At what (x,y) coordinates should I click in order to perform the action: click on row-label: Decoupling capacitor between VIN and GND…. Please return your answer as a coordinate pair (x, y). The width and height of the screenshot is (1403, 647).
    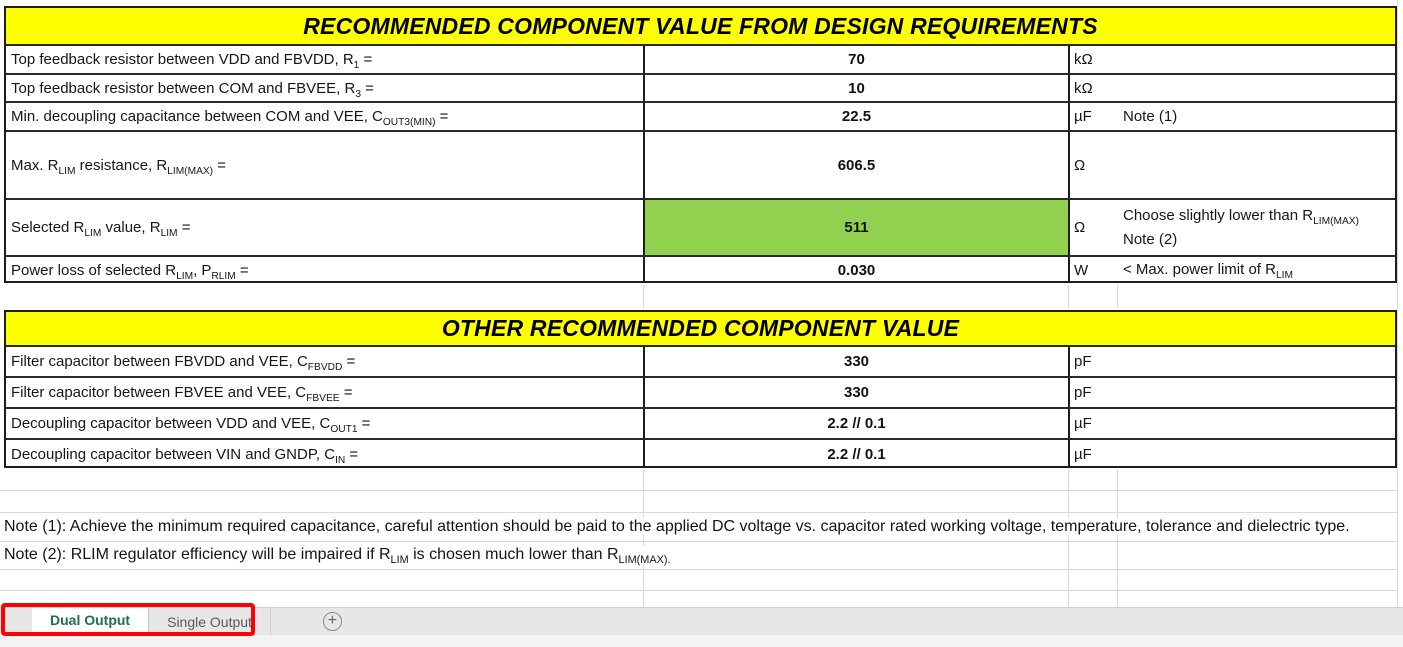
    Looking at the image, I should click on (325, 454).